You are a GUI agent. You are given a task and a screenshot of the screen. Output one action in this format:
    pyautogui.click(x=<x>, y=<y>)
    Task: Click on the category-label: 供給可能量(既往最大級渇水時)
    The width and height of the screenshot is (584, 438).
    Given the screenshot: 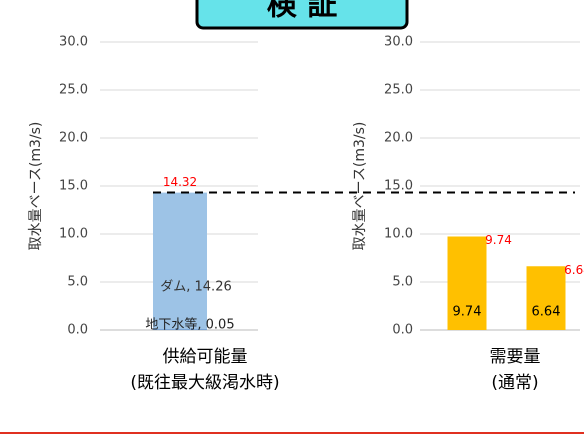 What is the action you would take?
    pyautogui.click(x=204, y=370)
    